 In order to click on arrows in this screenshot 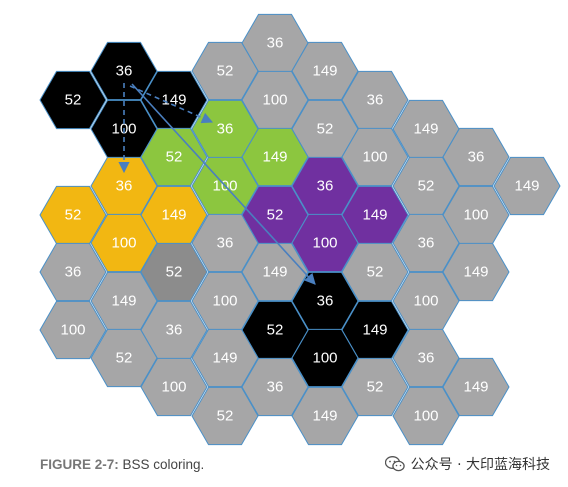, I will do `click(217, 184)`.